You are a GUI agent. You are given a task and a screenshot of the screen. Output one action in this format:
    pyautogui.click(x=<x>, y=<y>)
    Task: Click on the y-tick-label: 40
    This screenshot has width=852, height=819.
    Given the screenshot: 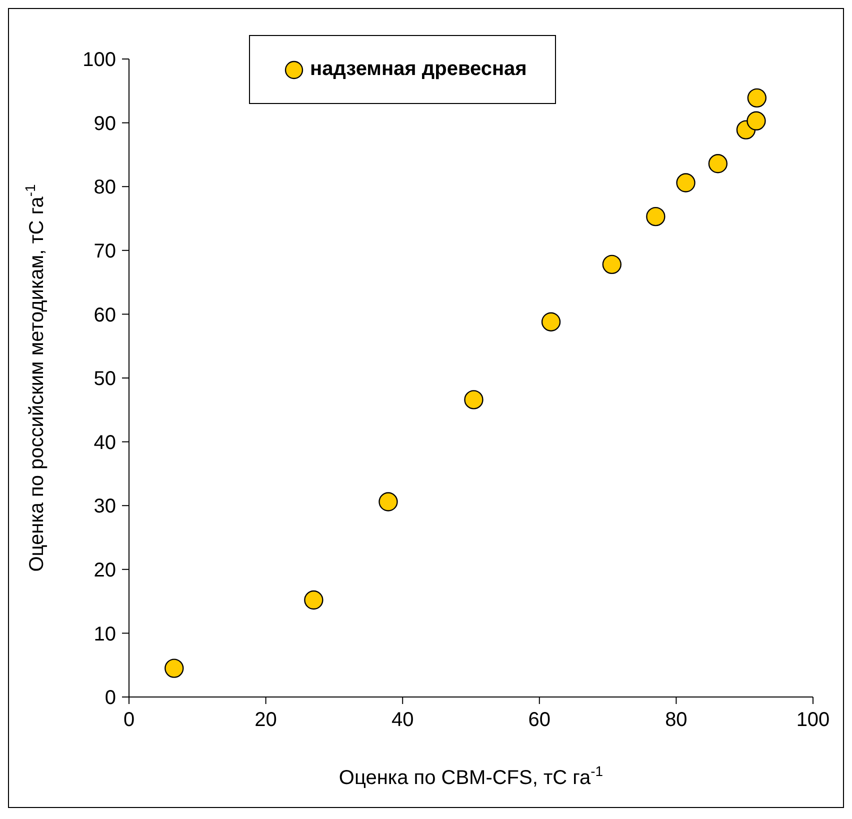 What is the action you would take?
    pyautogui.click(x=105, y=443)
    